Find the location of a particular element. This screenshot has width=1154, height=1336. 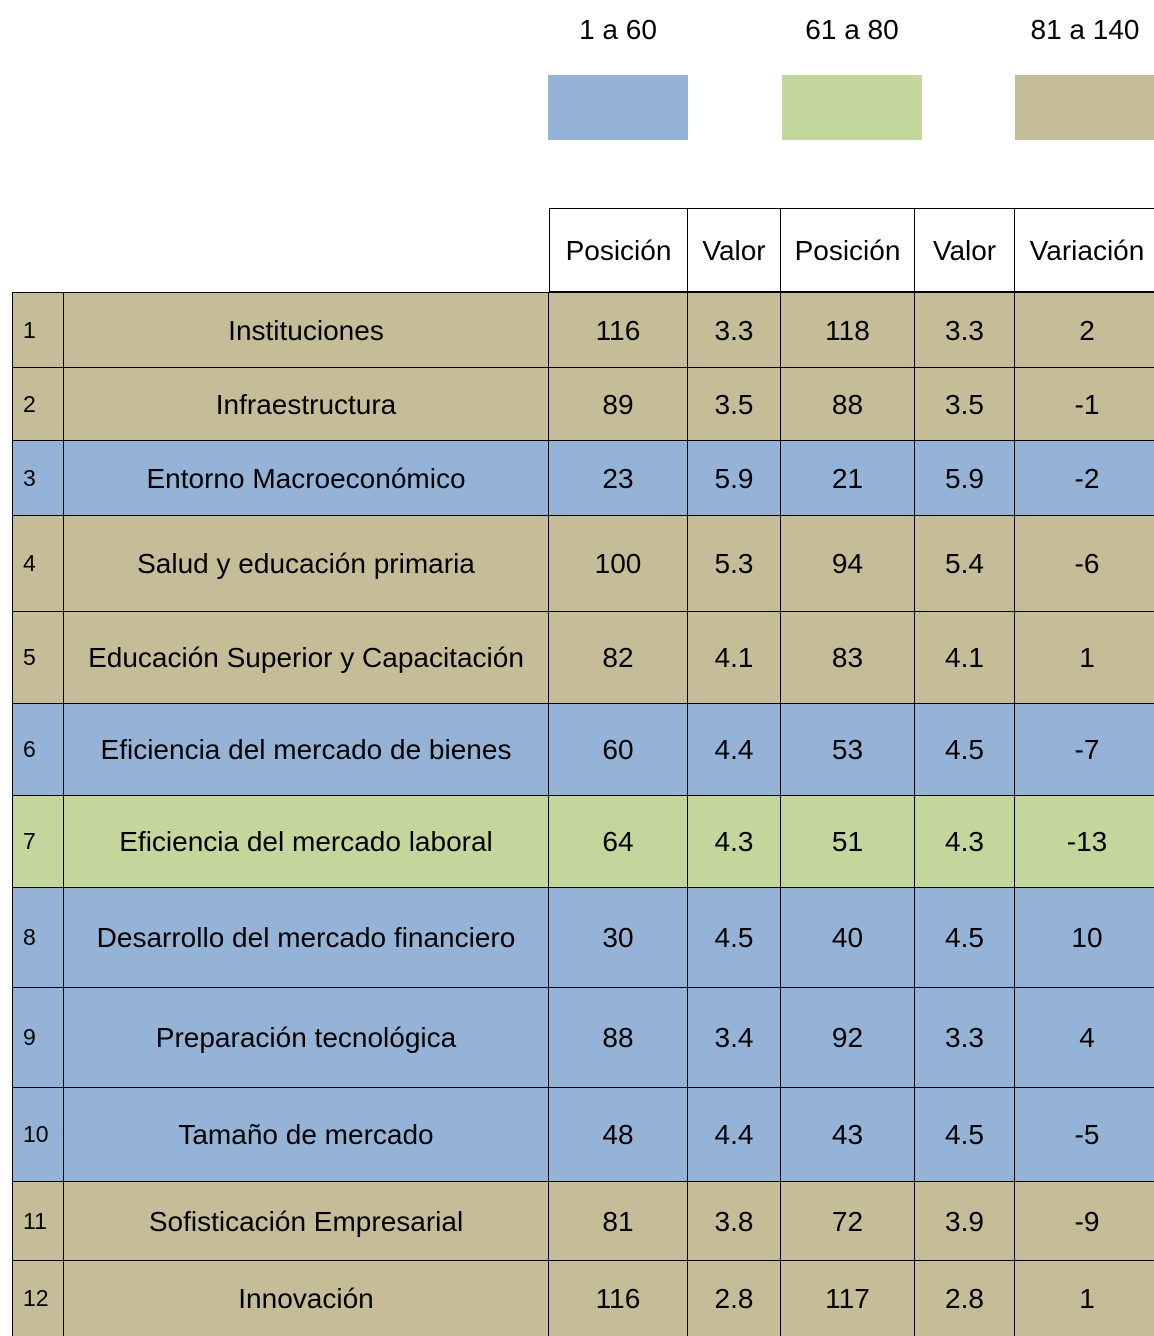

row-value-text: 83 is located at coordinates (847, 657).